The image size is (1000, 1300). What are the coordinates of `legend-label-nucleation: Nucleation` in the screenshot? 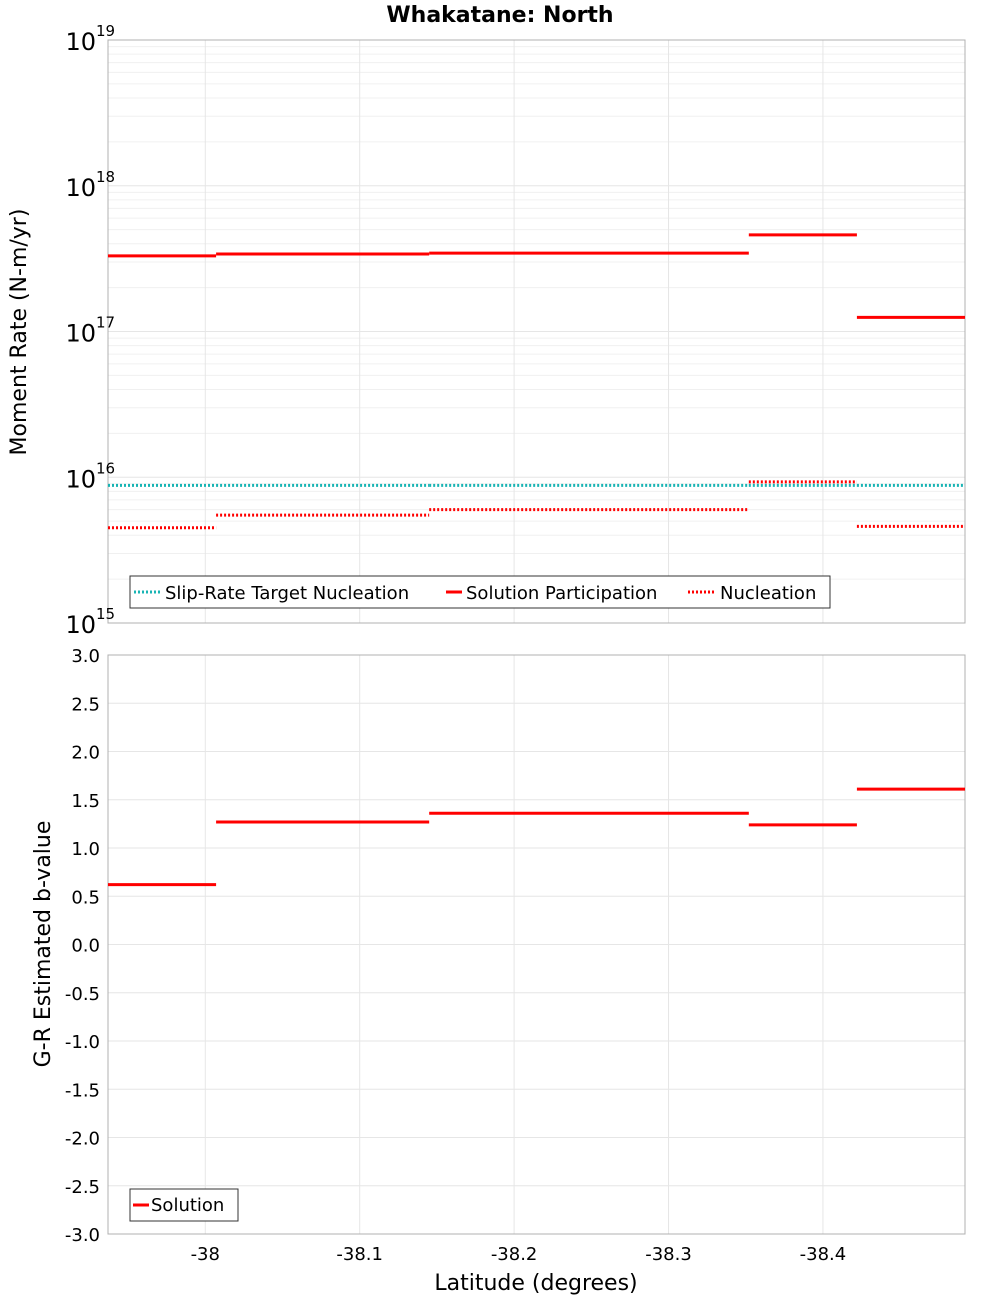 It's located at (768, 593).